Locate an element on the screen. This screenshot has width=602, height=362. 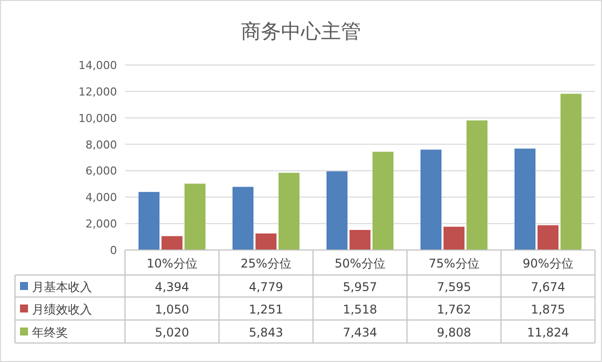
y-tick-label: 8,000 is located at coordinates (101, 145).